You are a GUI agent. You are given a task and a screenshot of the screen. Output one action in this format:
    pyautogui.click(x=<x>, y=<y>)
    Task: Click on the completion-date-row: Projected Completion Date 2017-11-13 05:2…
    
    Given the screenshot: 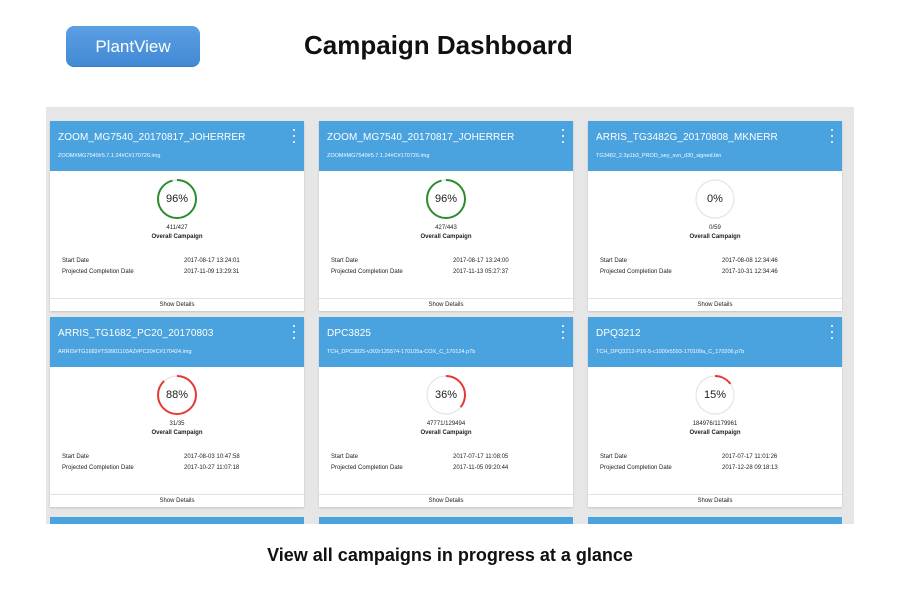 What is the action you would take?
    pyautogui.click(x=446, y=273)
    